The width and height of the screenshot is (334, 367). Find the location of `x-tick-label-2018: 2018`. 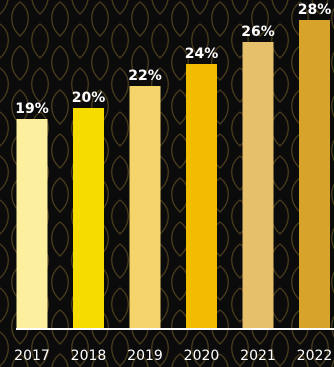

x-tick-label-2018: 2018 is located at coordinates (89, 356).